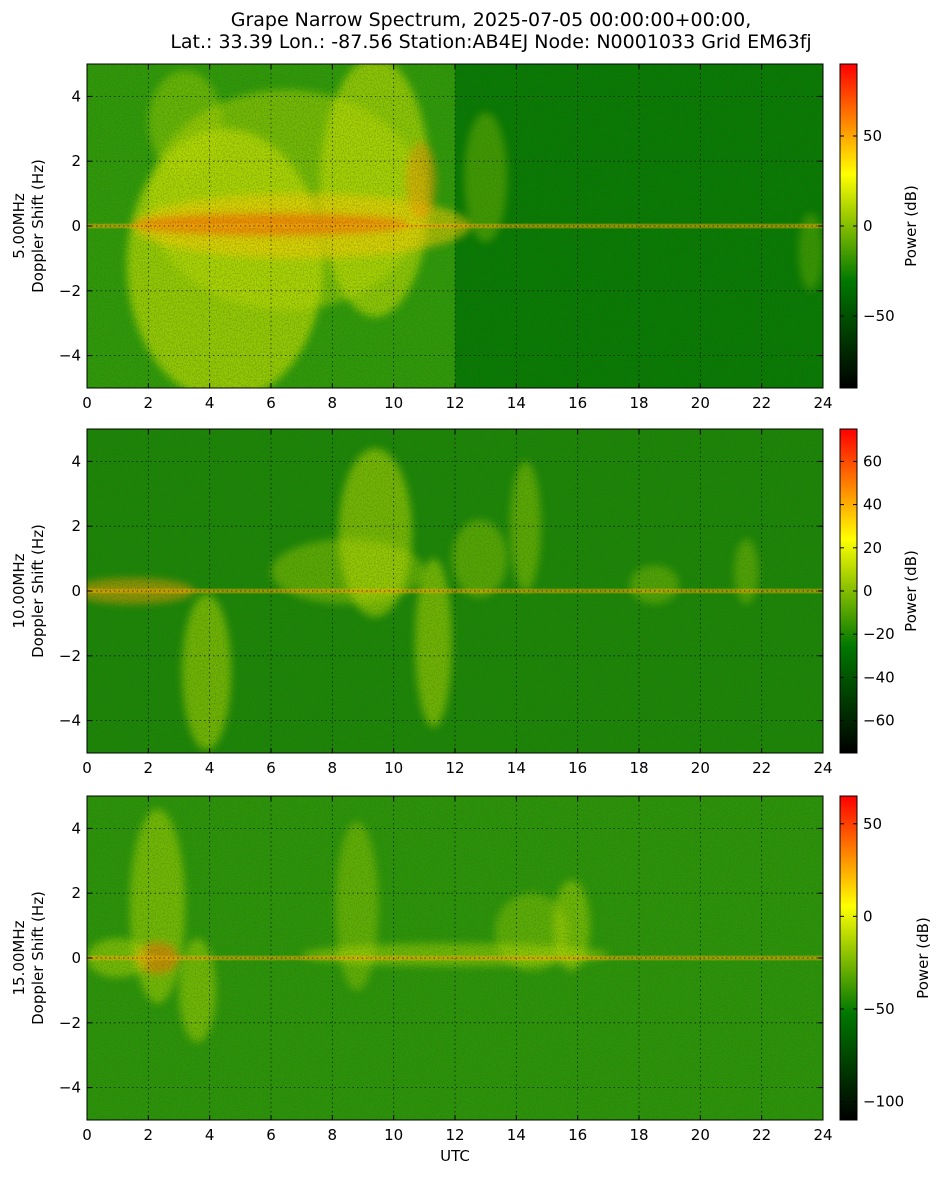  Describe the element at coordinates (879, 634) in the screenshot. I see `colorbar-tick-label: −20` at that location.